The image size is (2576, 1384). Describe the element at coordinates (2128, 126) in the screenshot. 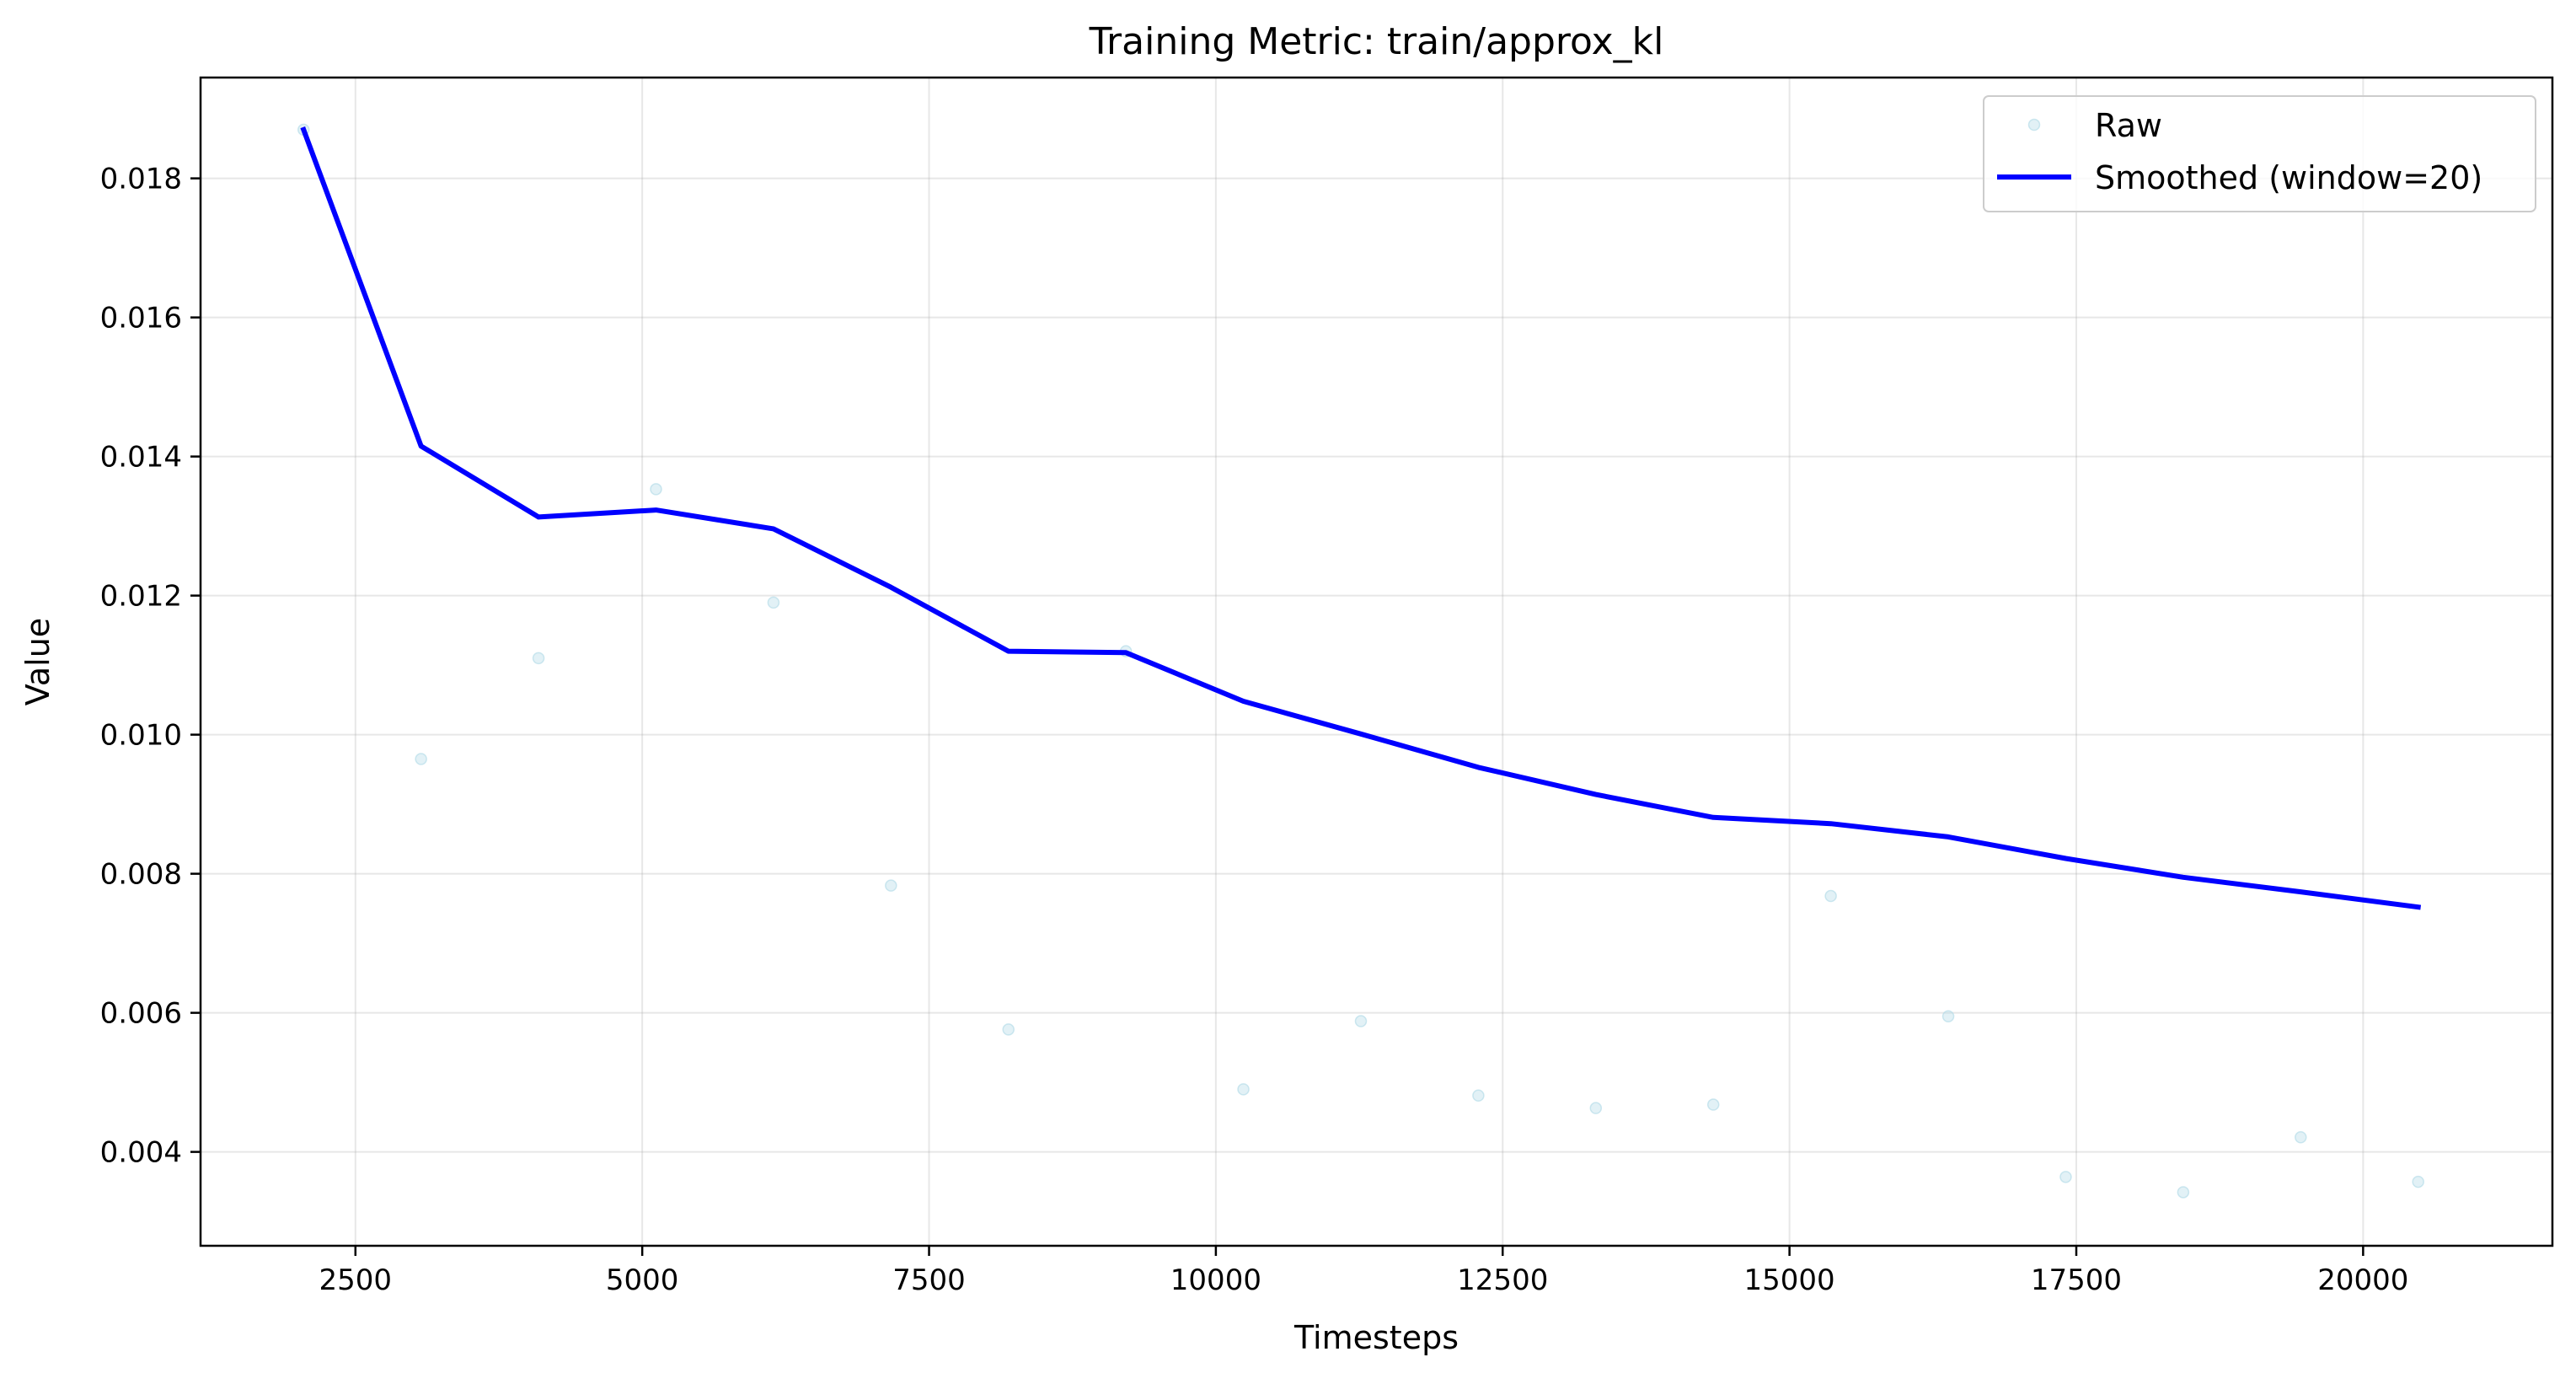

I see `legend-raw-label: Raw` at that location.